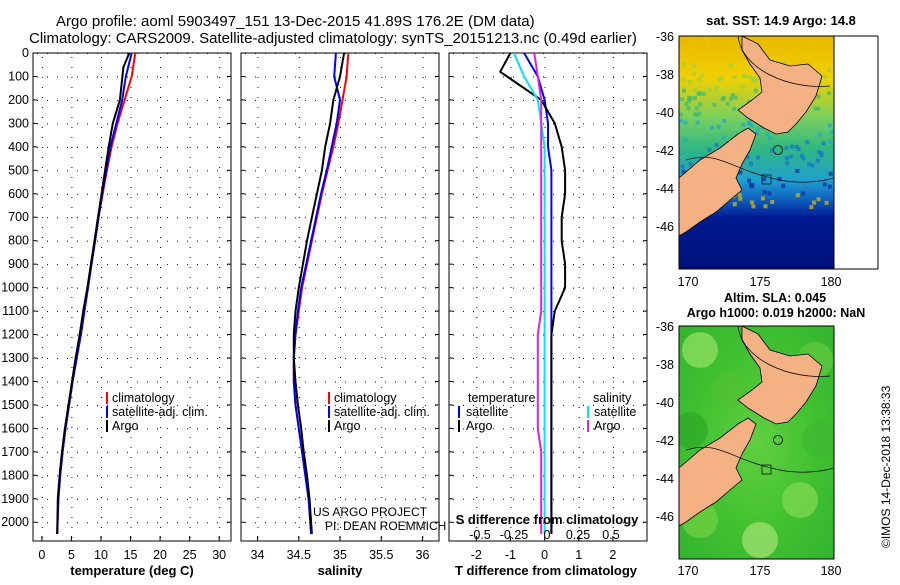  Describe the element at coordinates (578, 555) in the screenshot. I see `x-tick-label: 1` at that location.